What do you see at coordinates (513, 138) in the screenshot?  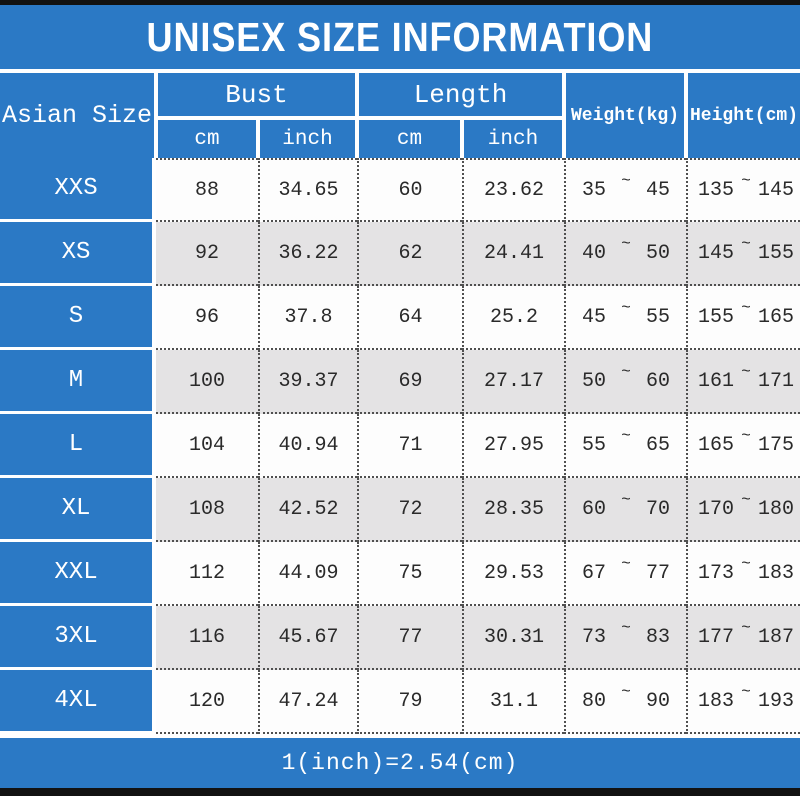 I see `header-length-inch: inch` at bounding box center [513, 138].